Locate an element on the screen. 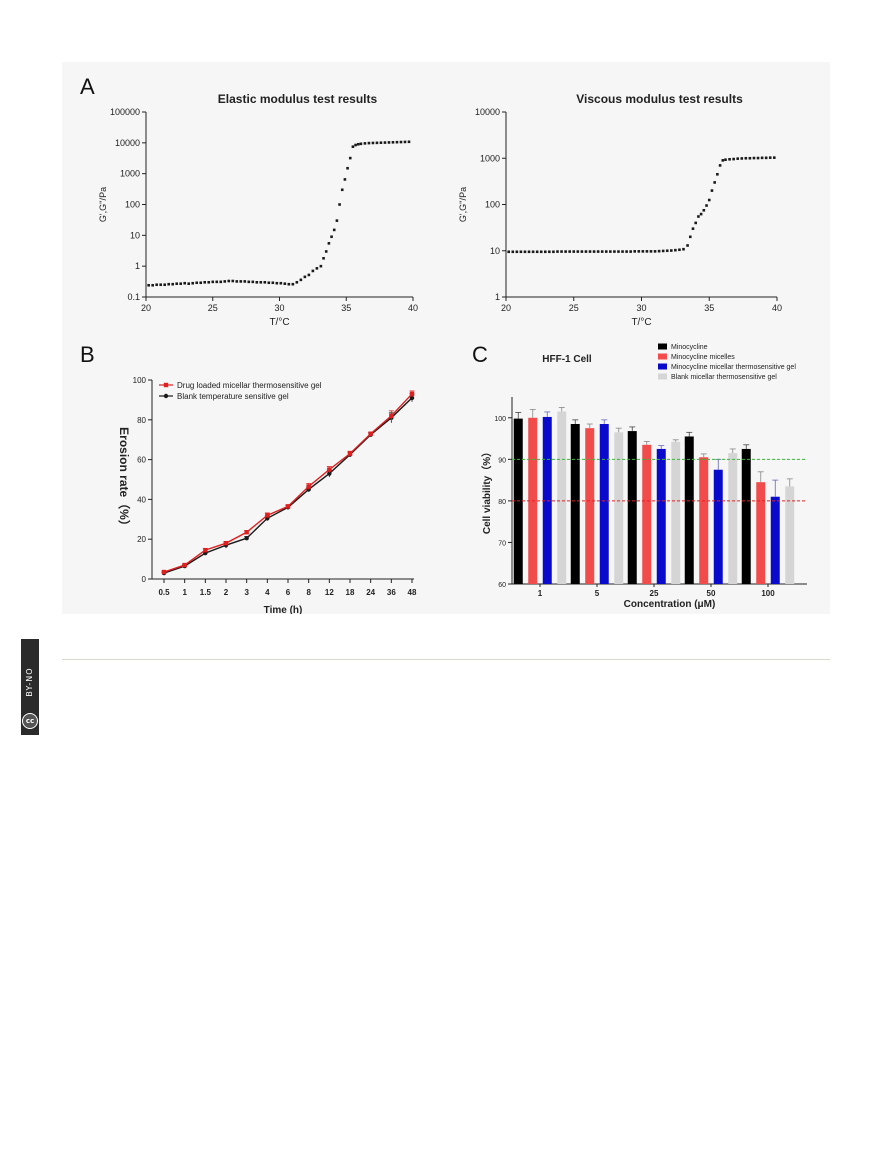 This screenshot has height=1169, width=893. viability-legend-label: Minocycline micelles is located at coordinates (703, 357).